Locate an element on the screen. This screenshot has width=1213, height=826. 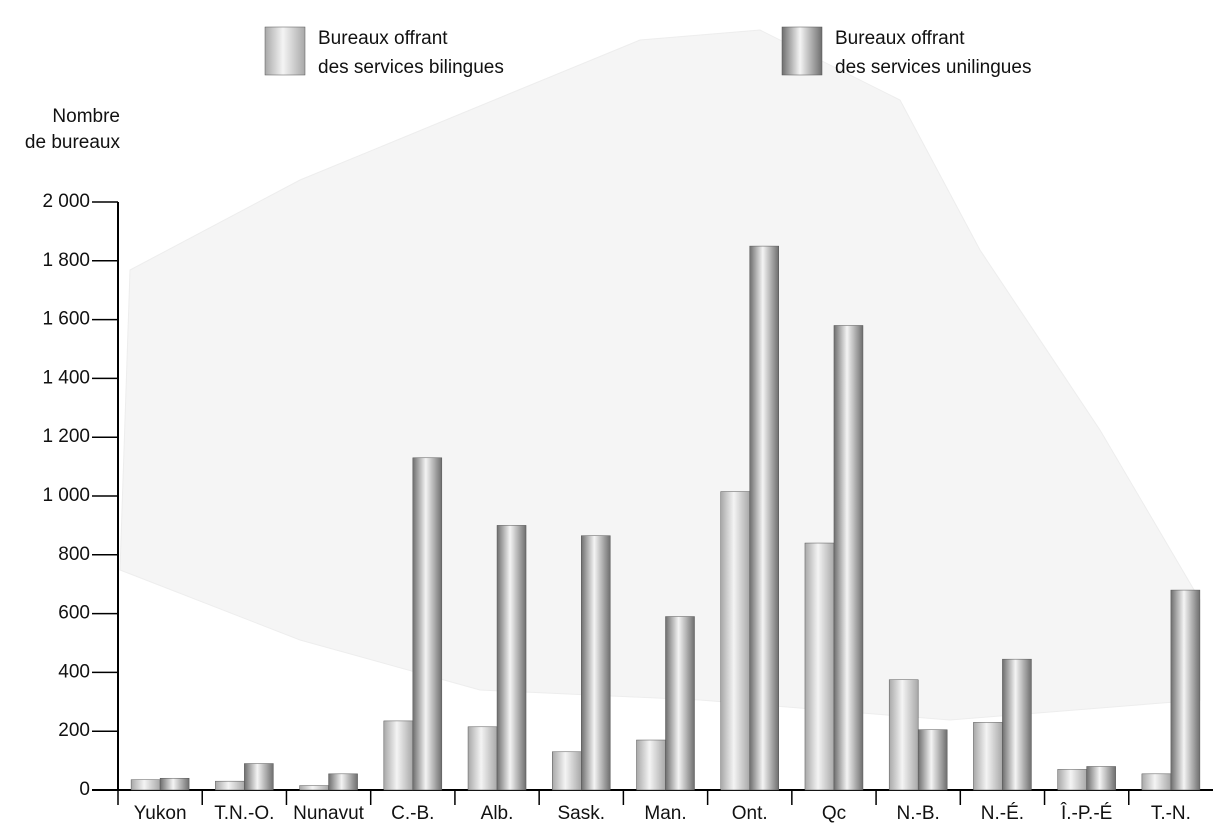
x-tick-label: Man. is located at coordinates (665, 813).